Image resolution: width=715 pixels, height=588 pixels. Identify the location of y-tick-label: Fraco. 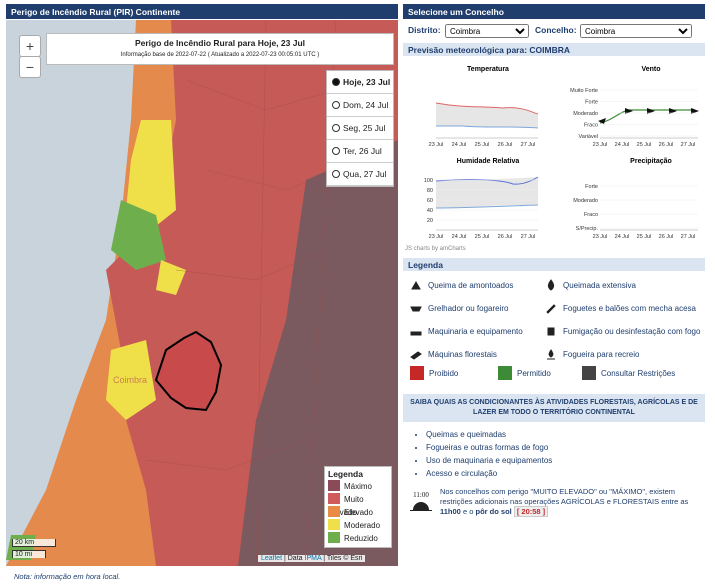
(591, 215).